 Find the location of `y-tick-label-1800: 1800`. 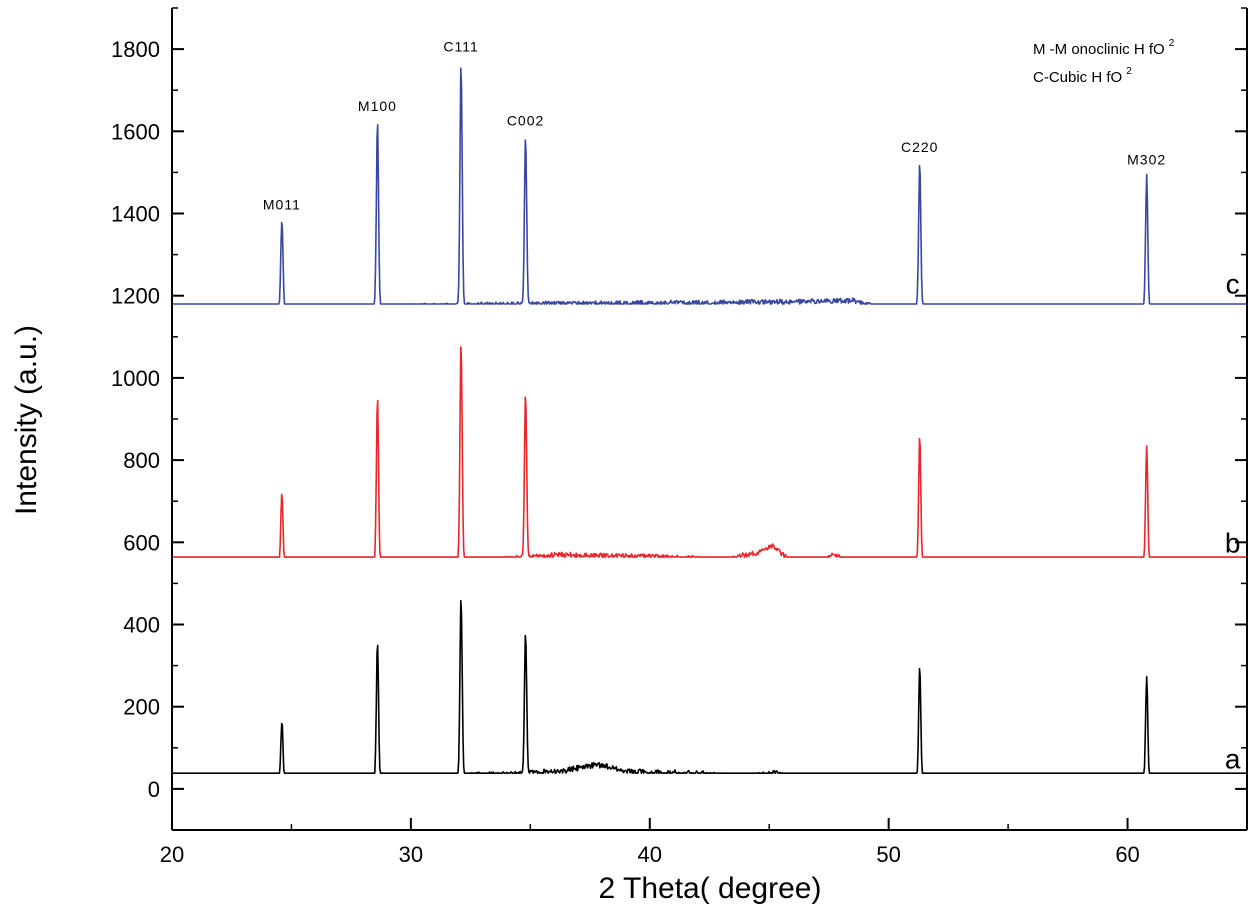

y-tick-label-1800: 1800 is located at coordinates (135, 49).